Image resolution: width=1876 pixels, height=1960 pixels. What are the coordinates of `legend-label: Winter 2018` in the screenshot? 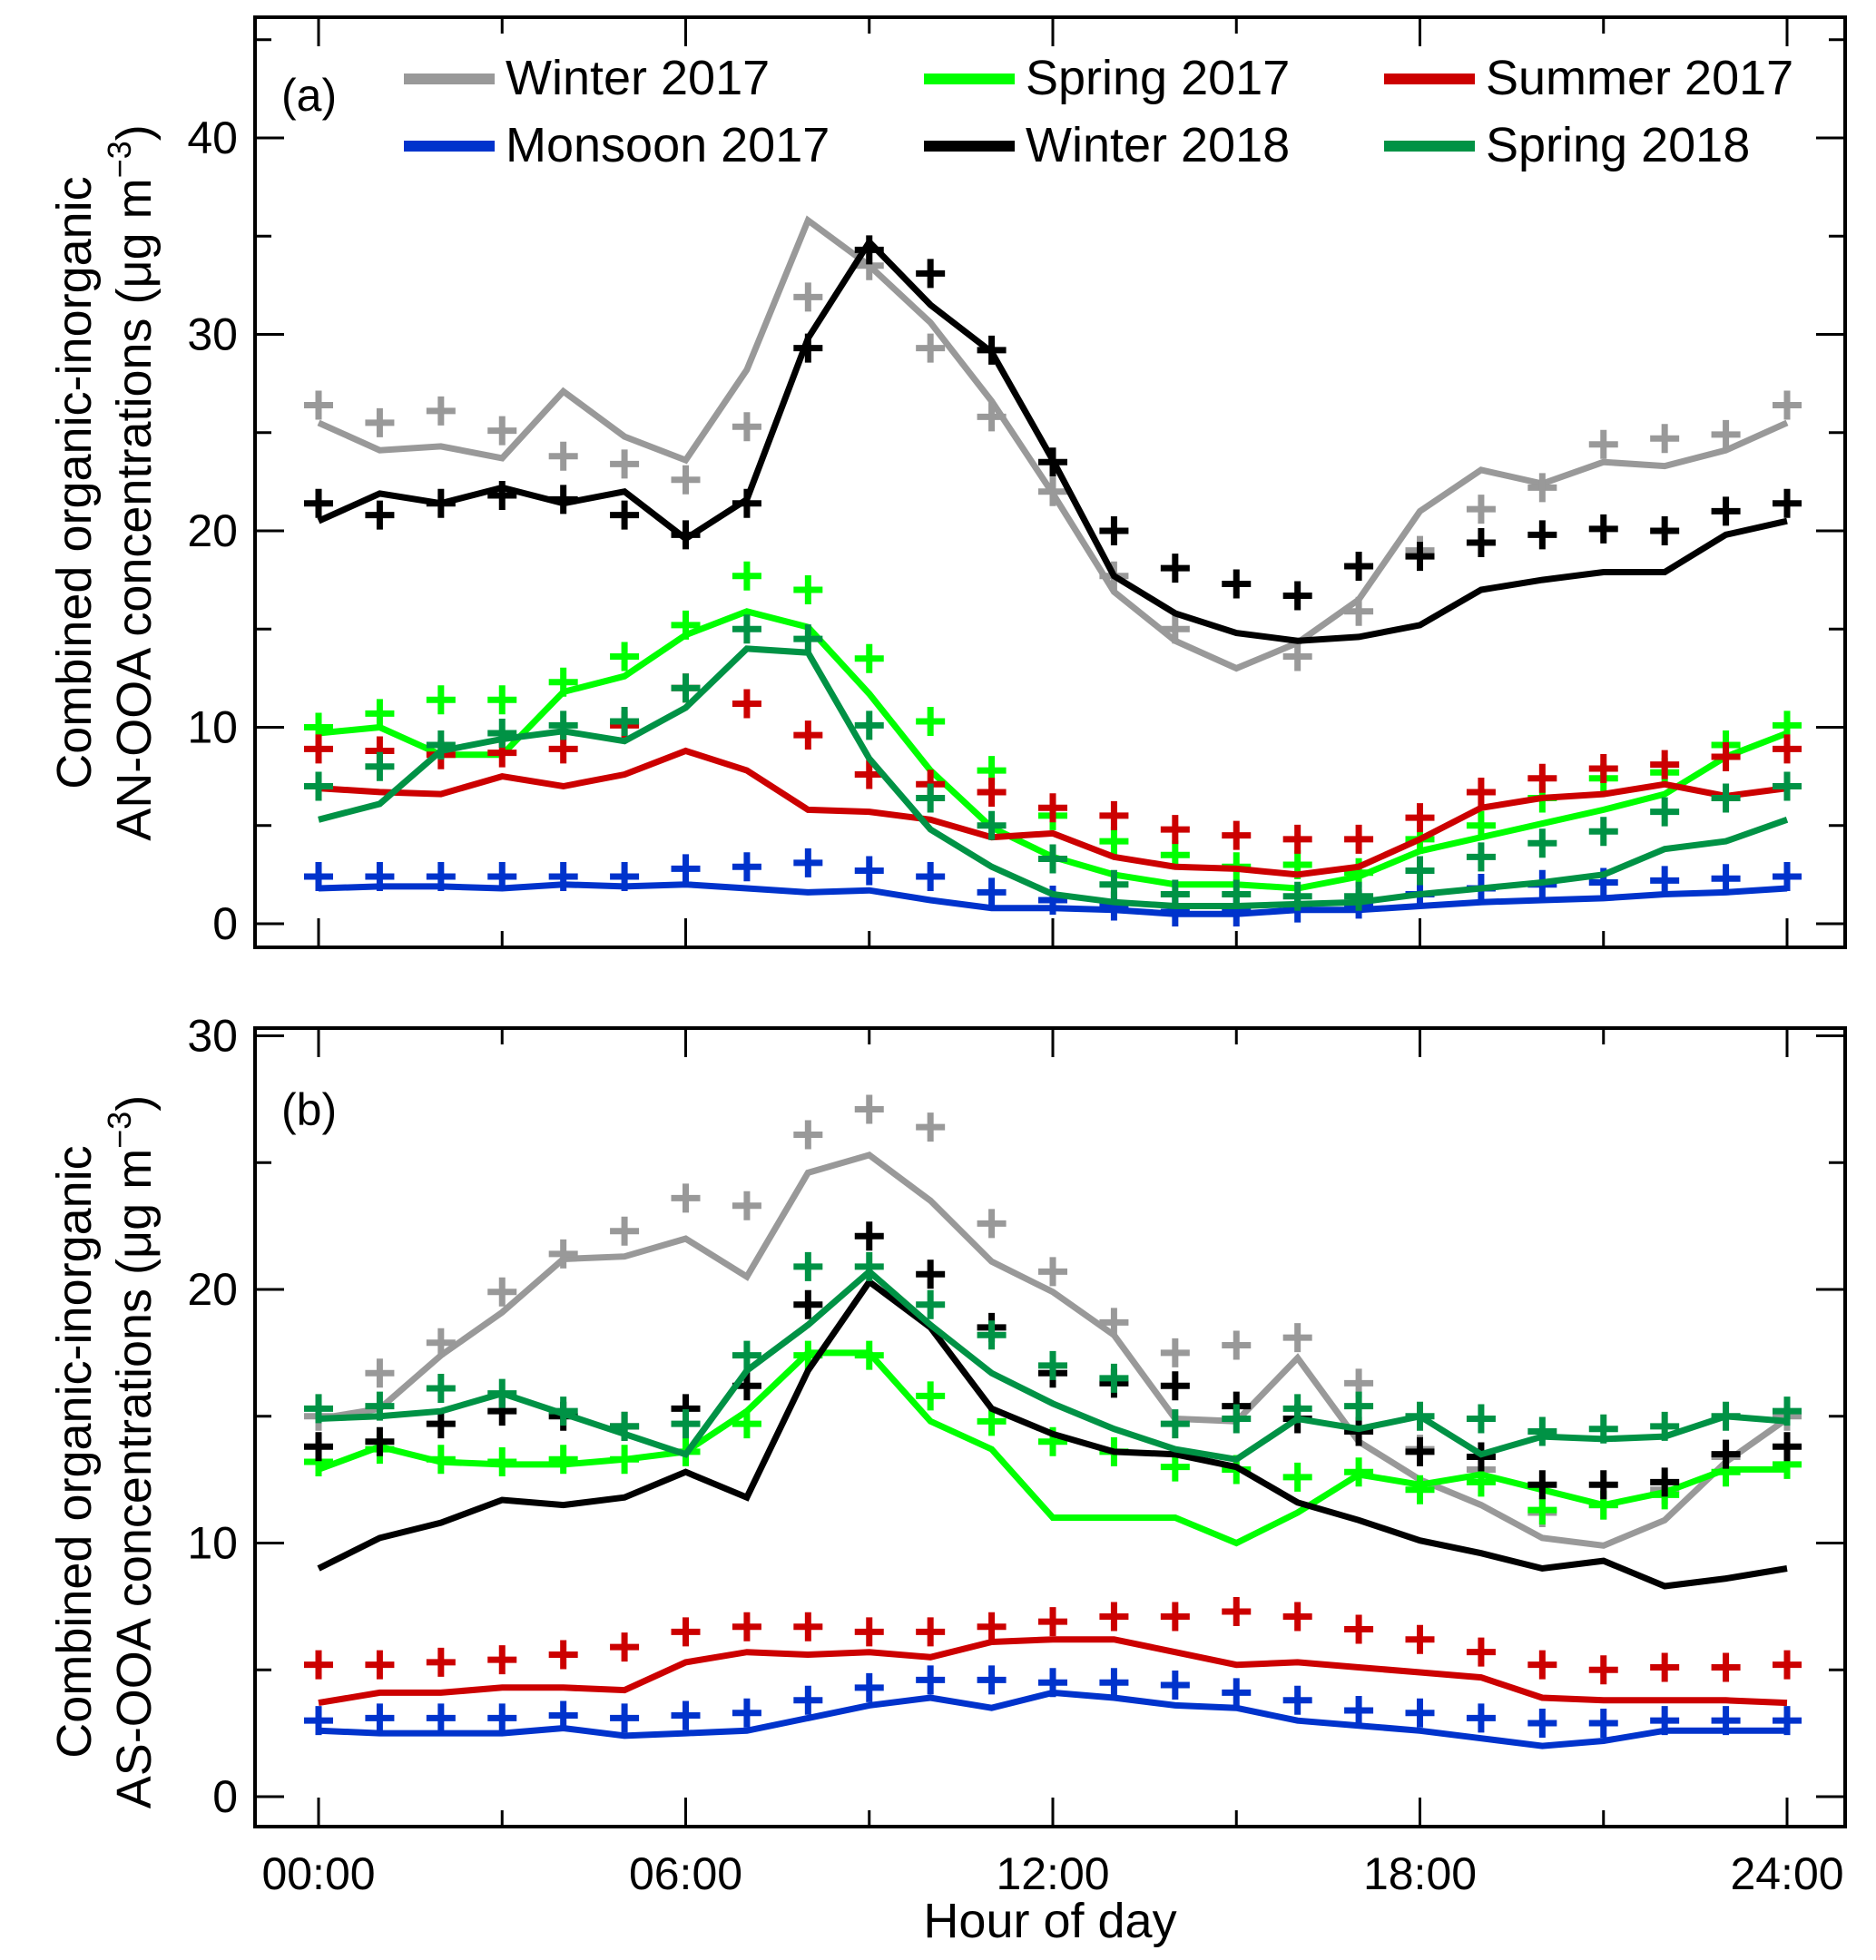 It's located at (1158, 145).